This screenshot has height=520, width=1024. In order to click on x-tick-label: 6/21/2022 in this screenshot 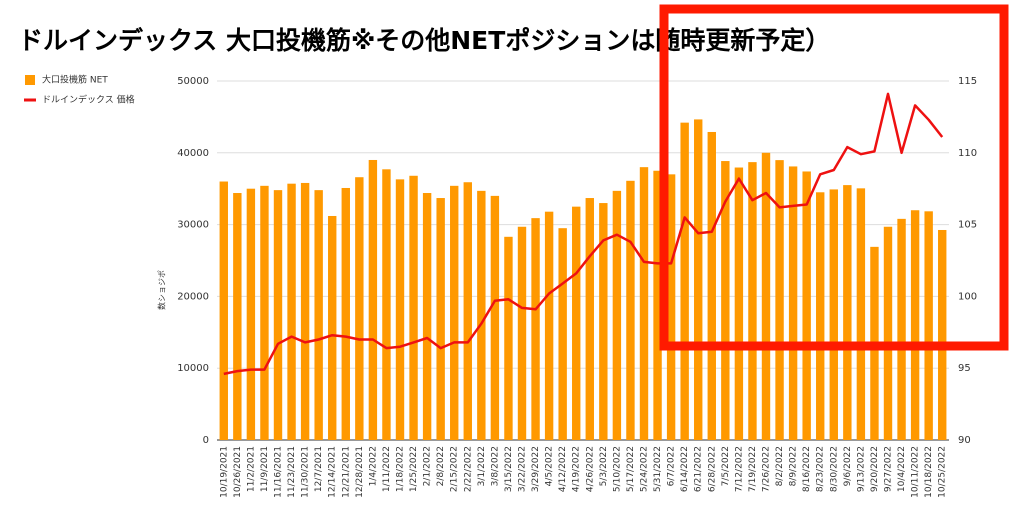, I will do `click(699, 469)`.